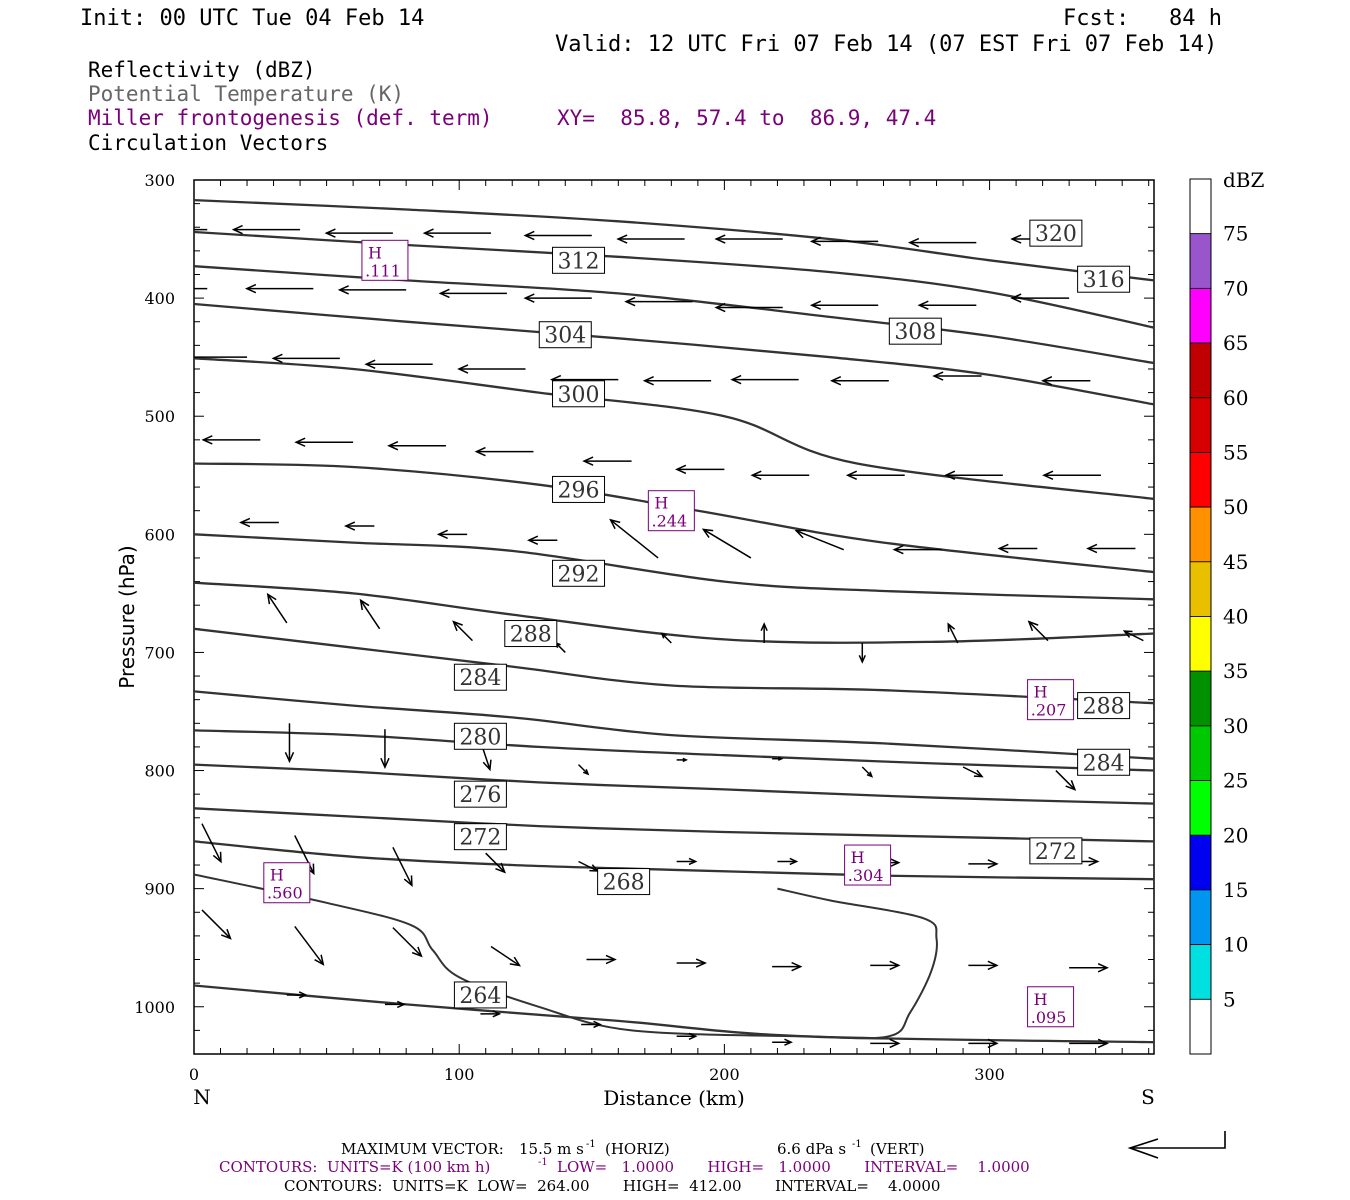  What do you see at coordinates (1229, 999) in the screenshot?
I see `colorbar-tick-label: 5` at bounding box center [1229, 999].